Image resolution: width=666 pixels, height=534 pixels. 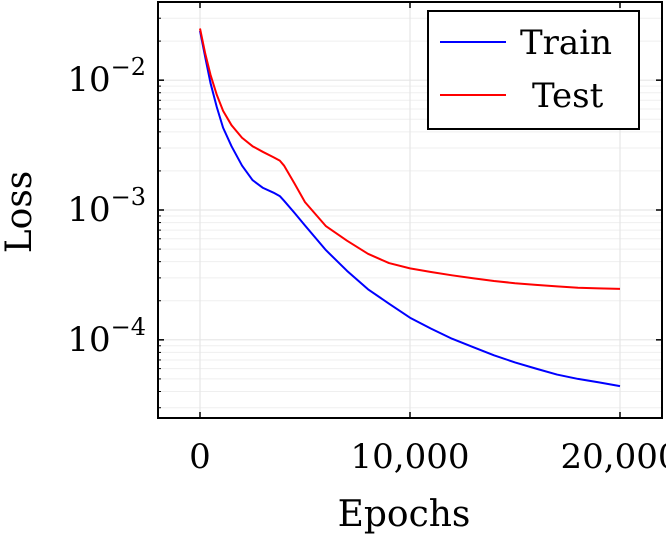 I want to click on y-tick-label: 10⁻³, so click(x=106, y=206).